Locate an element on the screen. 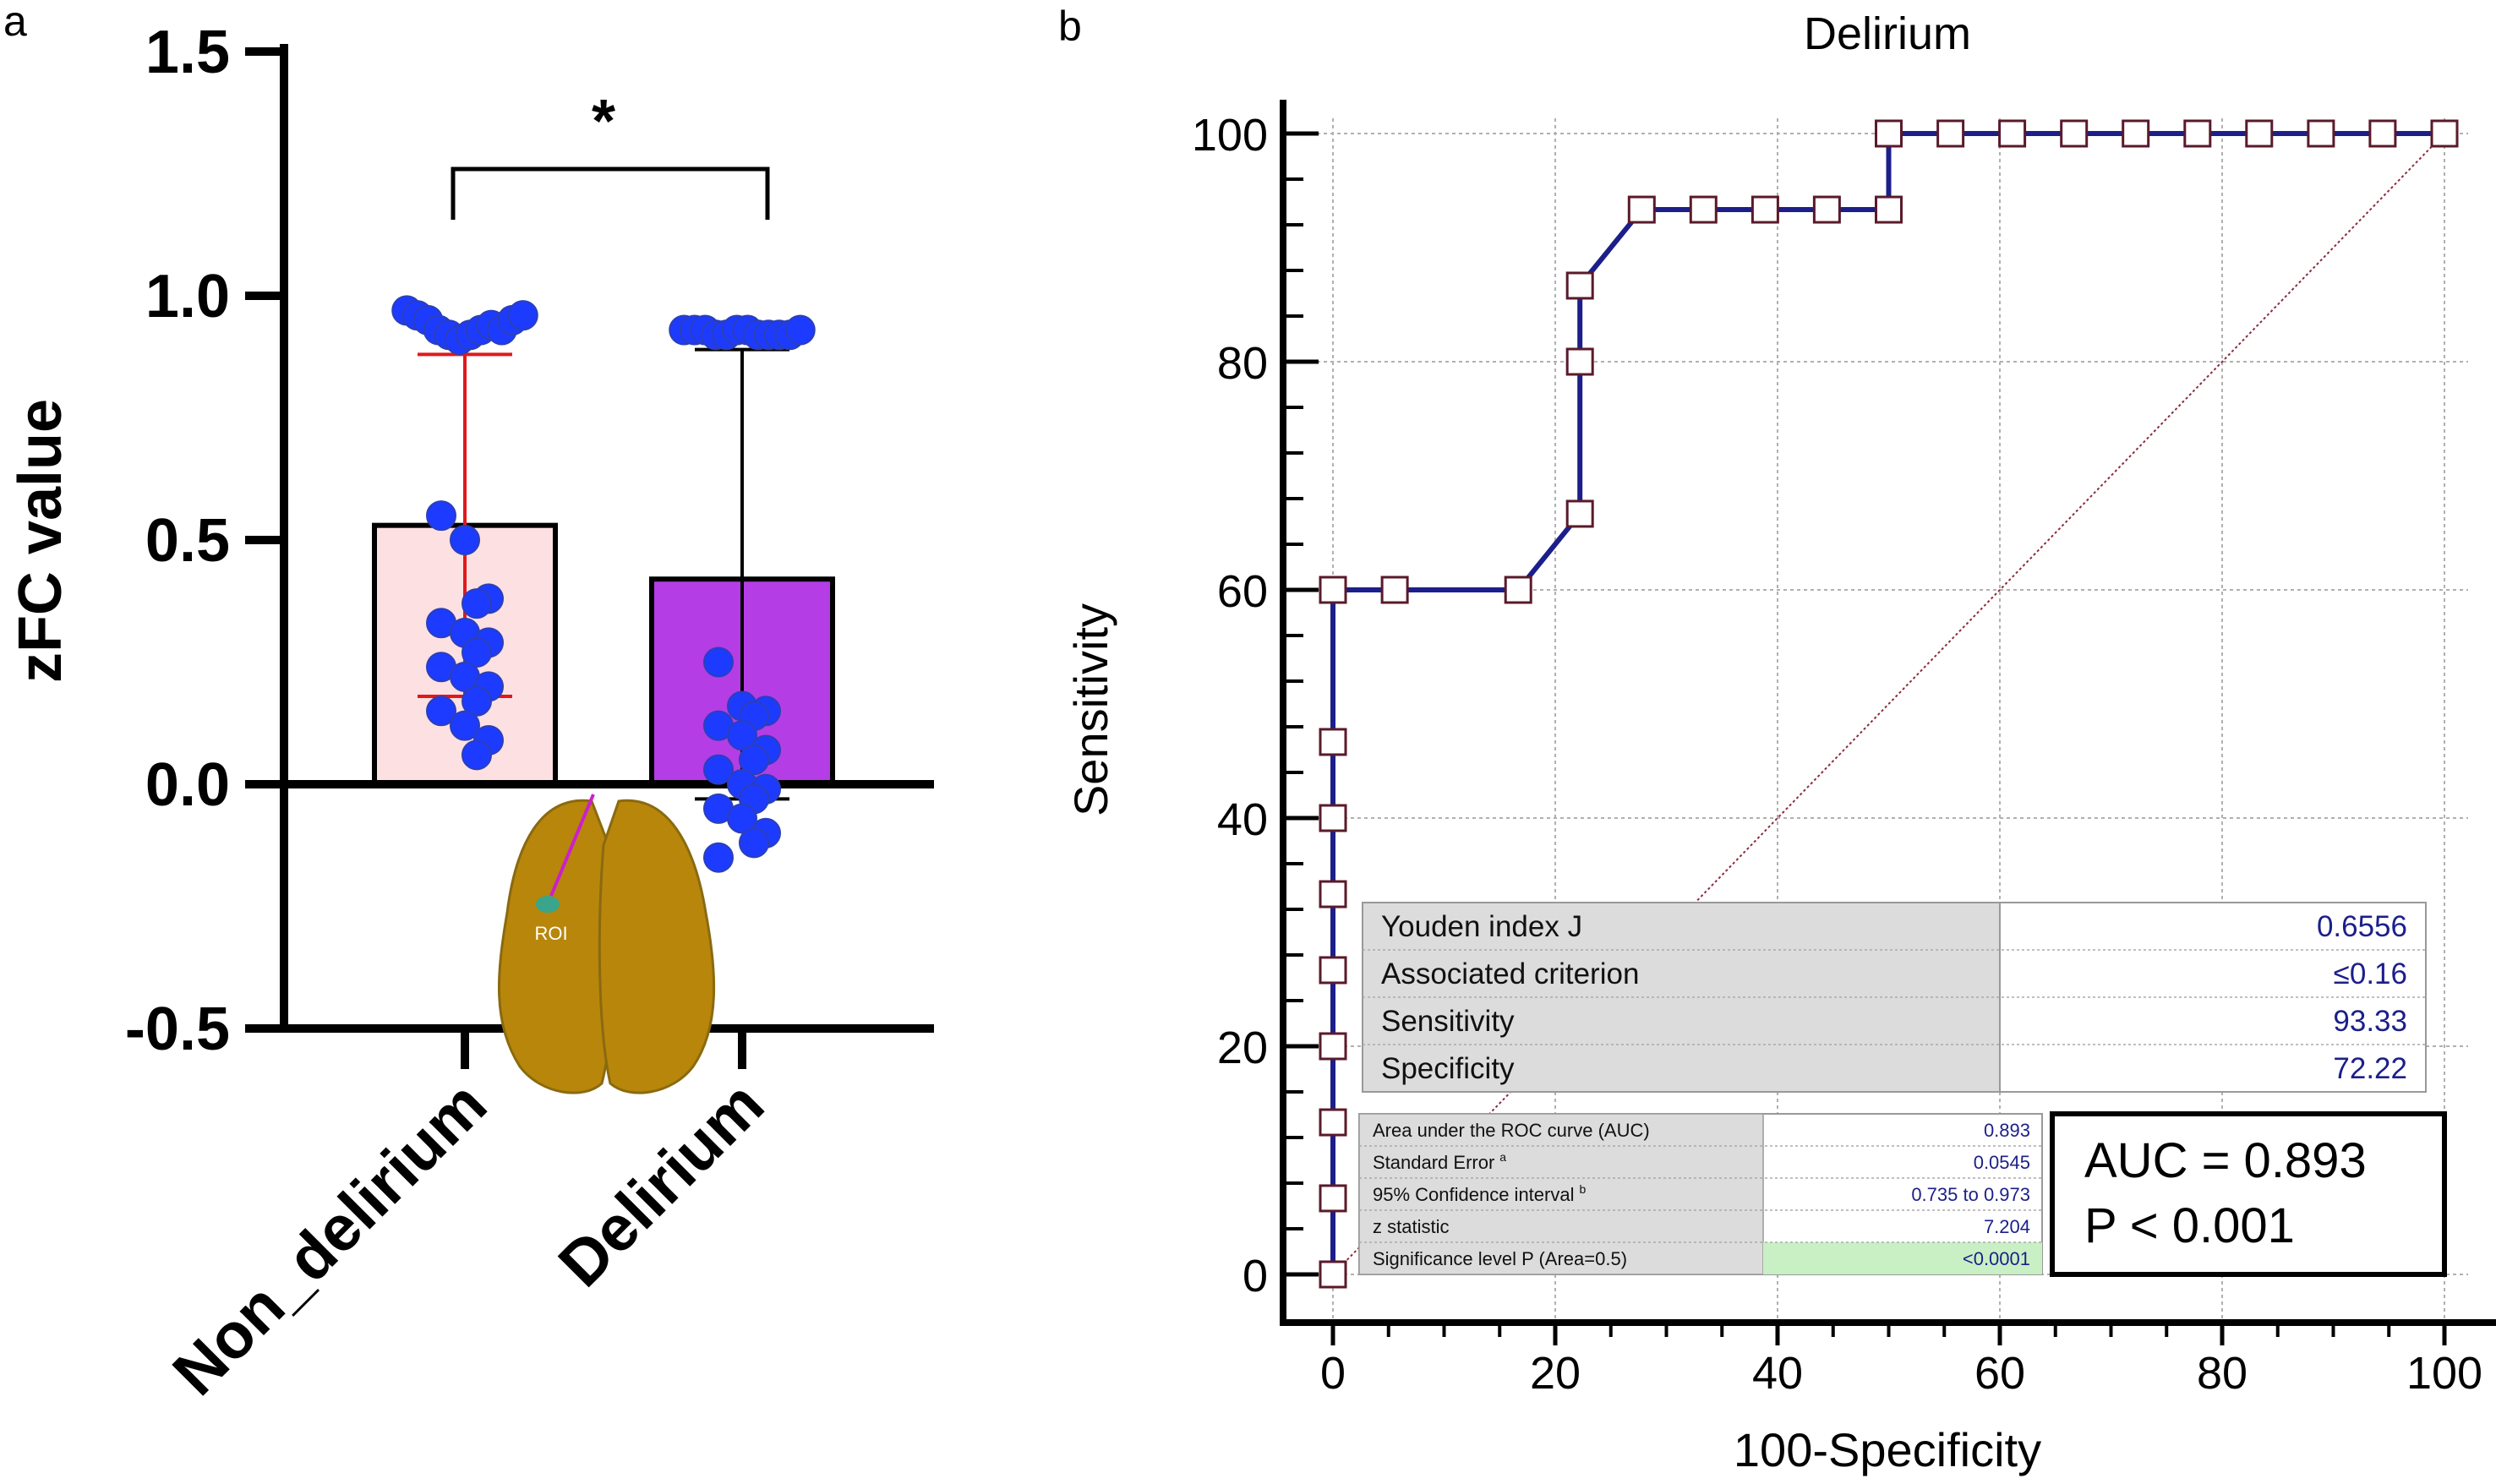  y-axis-label: zFC value is located at coordinates (40, 541).